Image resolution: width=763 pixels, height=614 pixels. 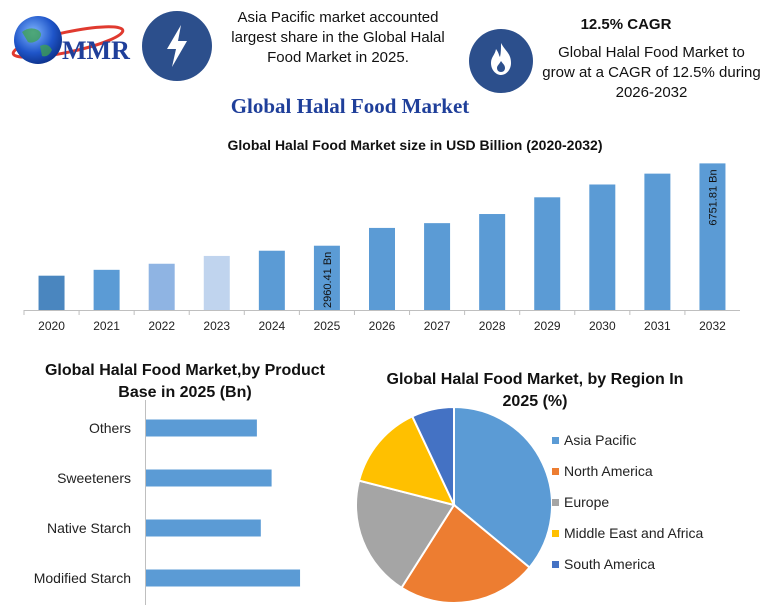 I want to click on globe-icon, so click(x=68, y=40).